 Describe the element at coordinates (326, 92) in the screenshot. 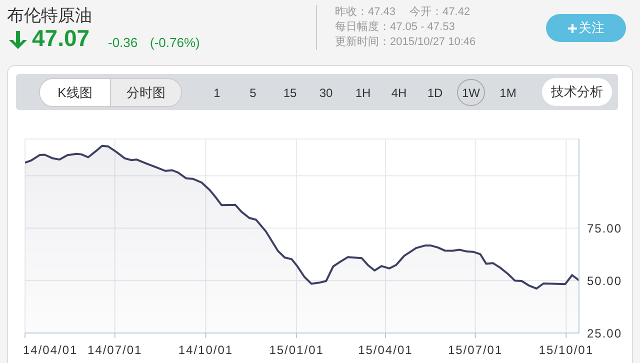

I see `text: 30` at that location.